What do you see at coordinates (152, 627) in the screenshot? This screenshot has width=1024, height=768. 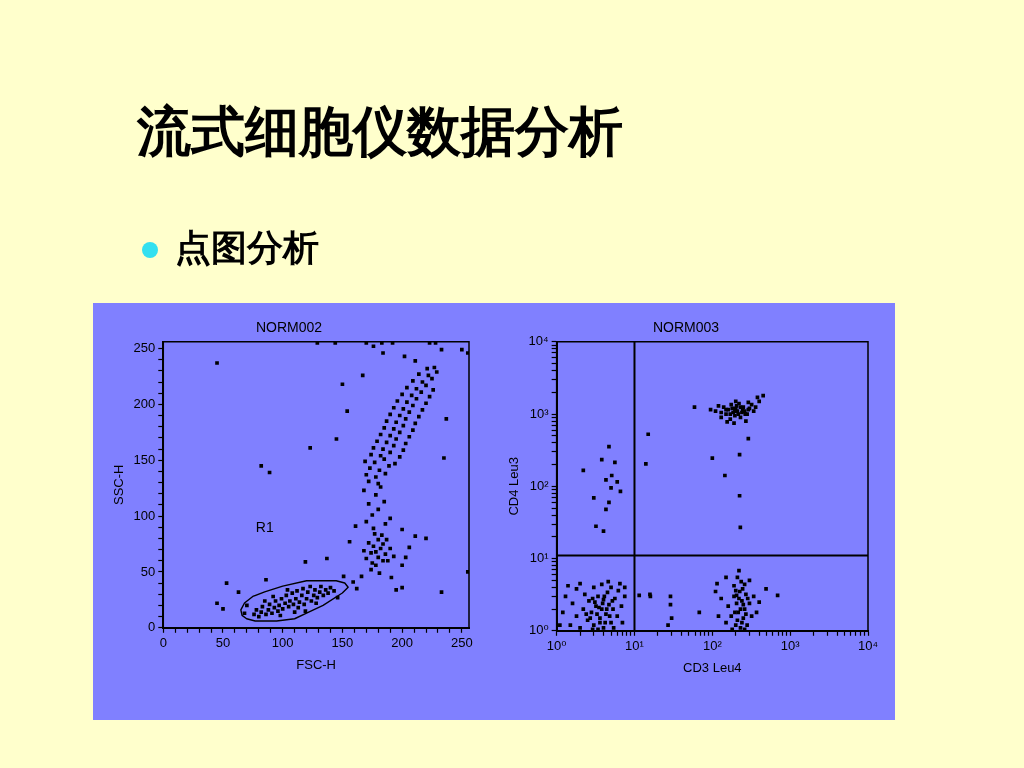 I see `y-tick-label: 0` at bounding box center [152, 627].